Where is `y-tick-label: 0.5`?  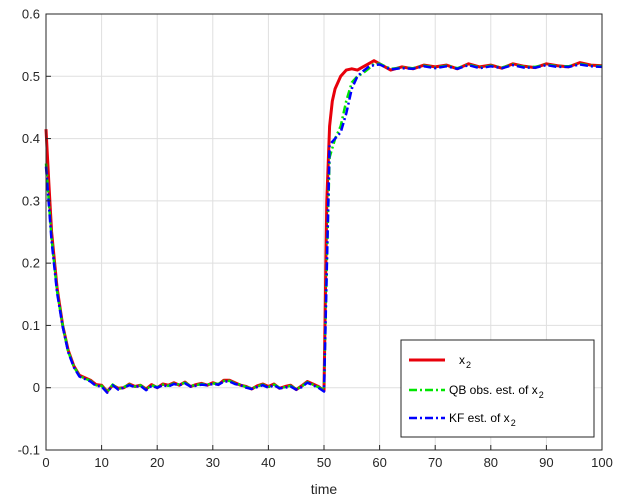
y-tick-label: 0.5 is located at coordinates (31, 76).